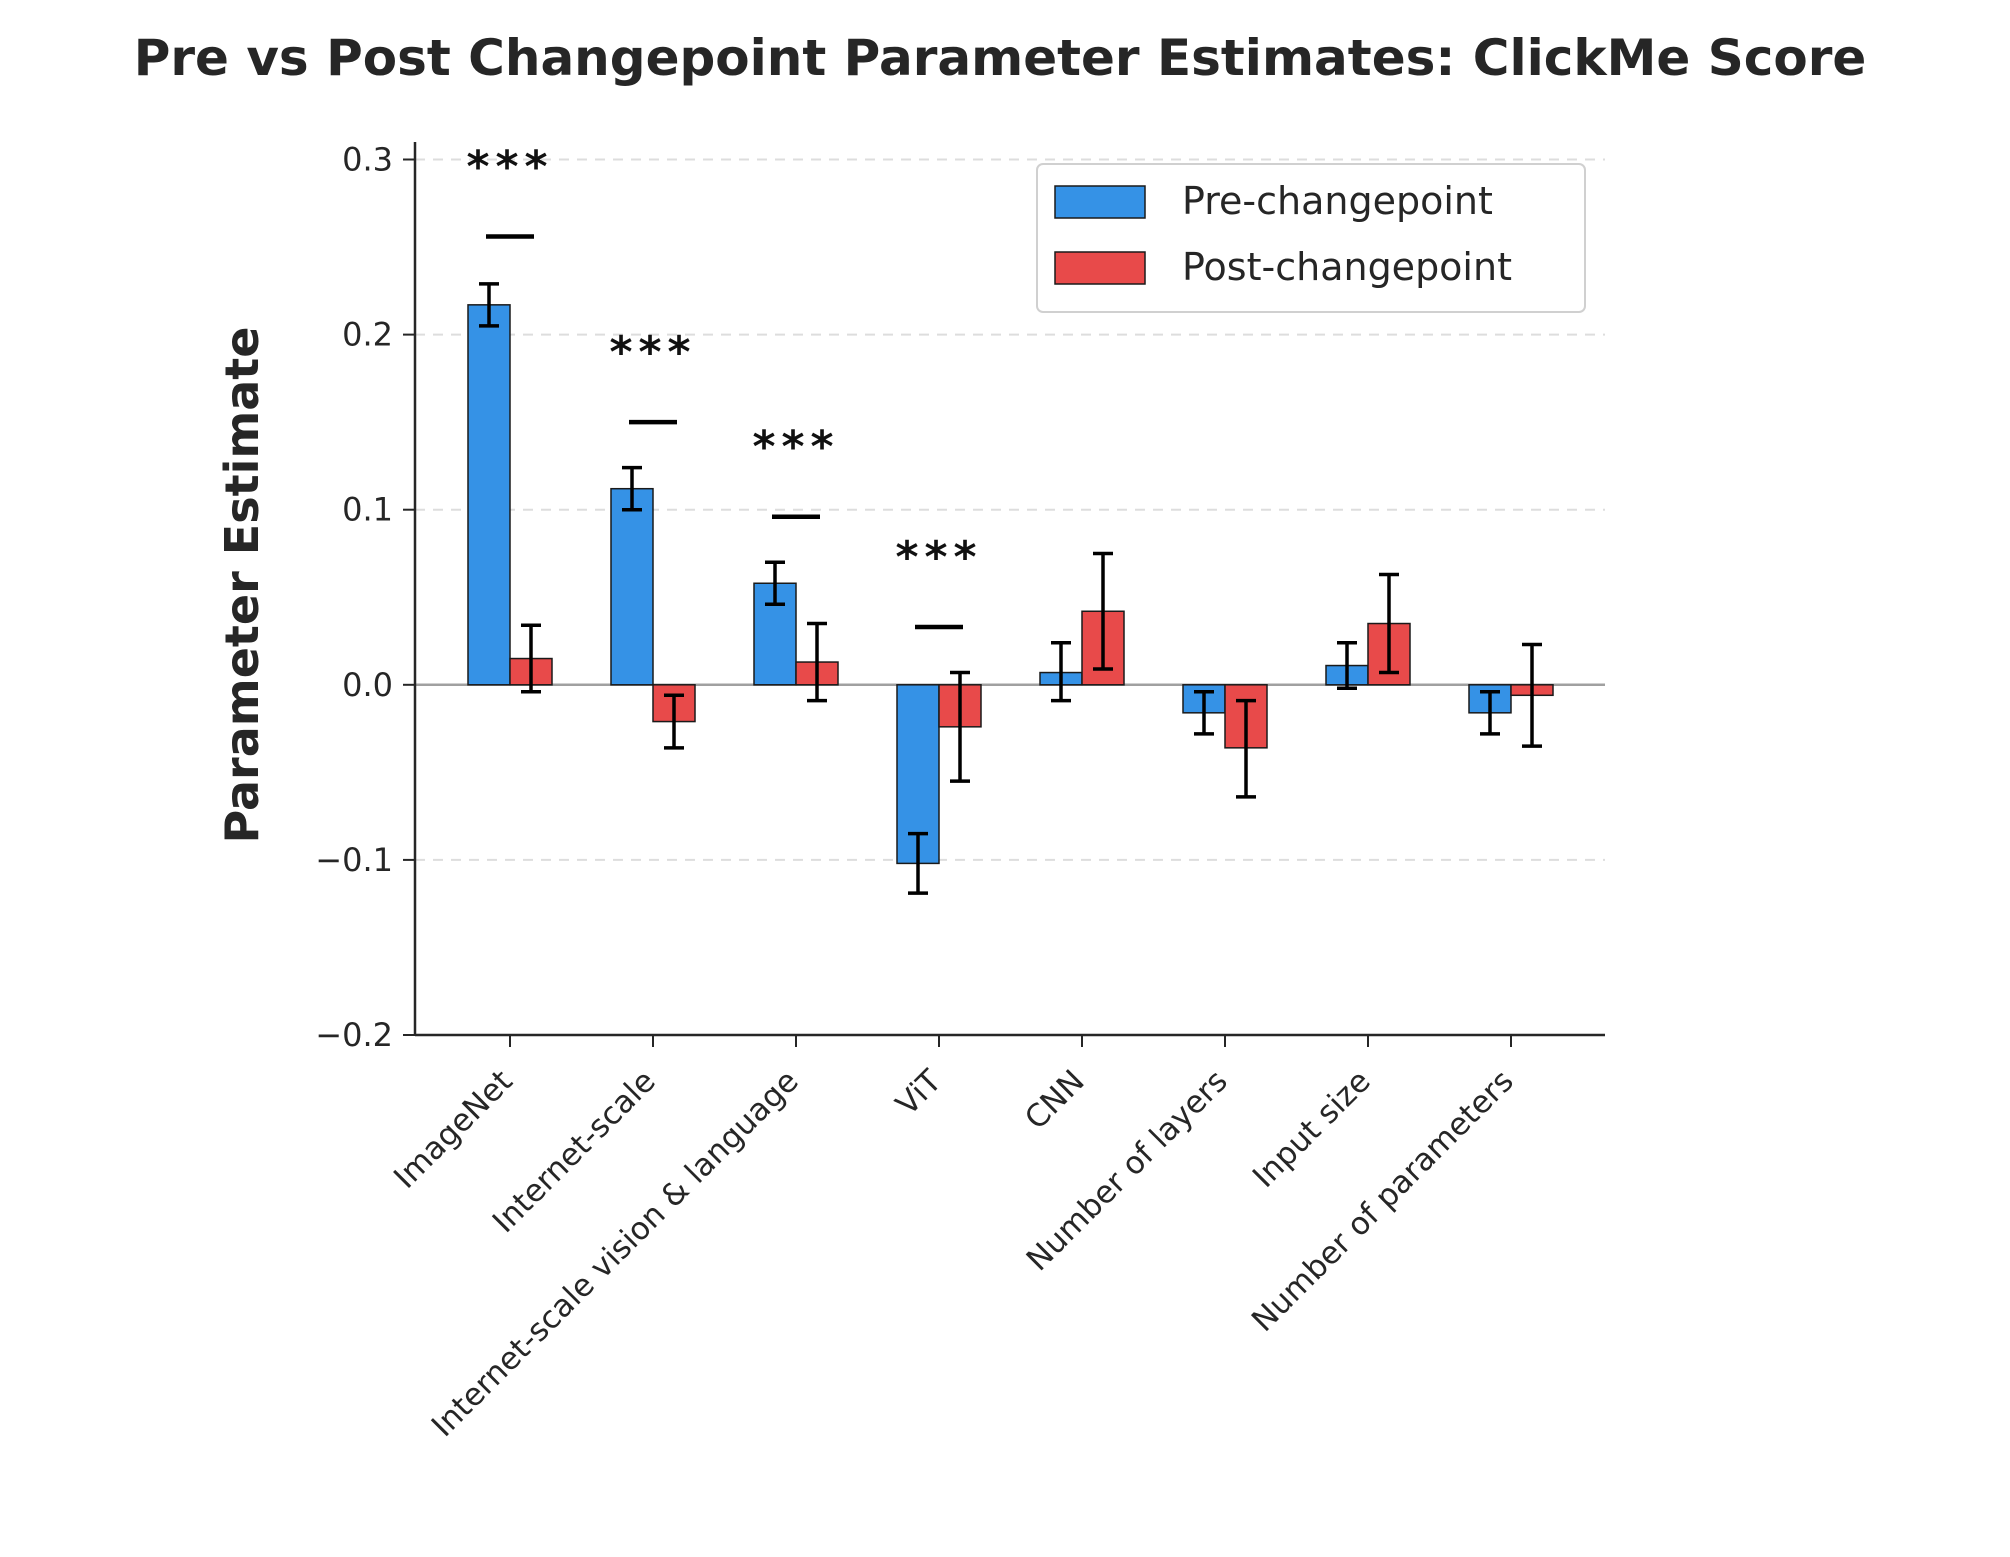 This screenshot has height=1557, width=2010. I want to click on legend-label-post: Post-changepoint, so click(1347, 267).